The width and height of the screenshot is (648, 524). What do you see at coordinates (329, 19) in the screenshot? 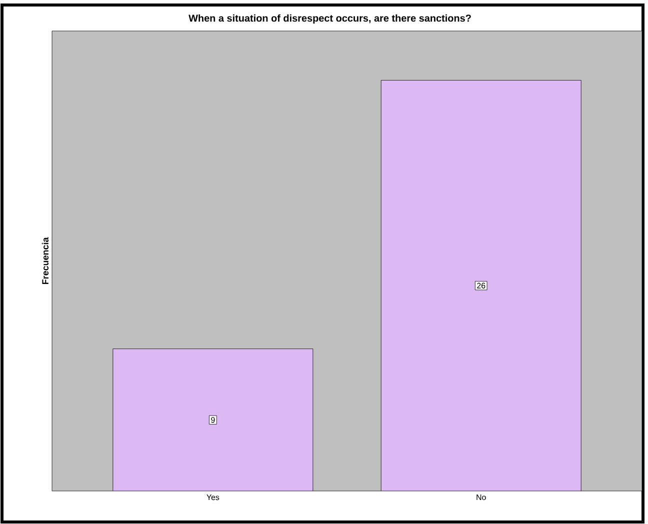
I see `chart-title: When a situation of disrespect occurs, are there sanctions?` at bounding box center [329, 19].